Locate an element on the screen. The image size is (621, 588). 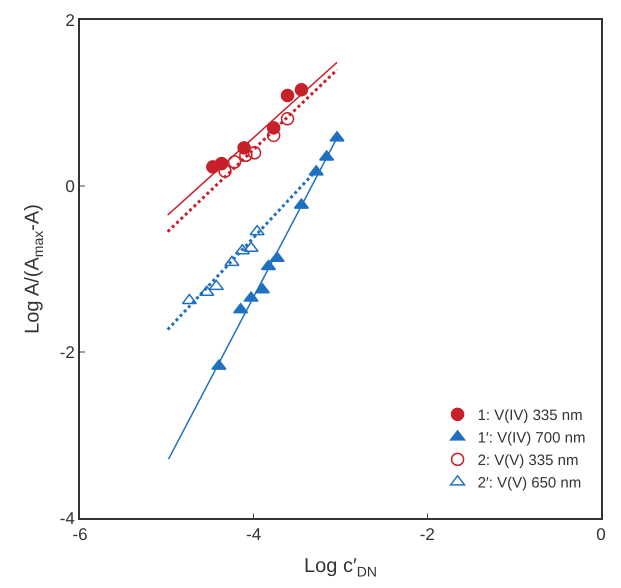
legend-label: 1: V(IV) 335 nm is located at coordinates (530, 415).